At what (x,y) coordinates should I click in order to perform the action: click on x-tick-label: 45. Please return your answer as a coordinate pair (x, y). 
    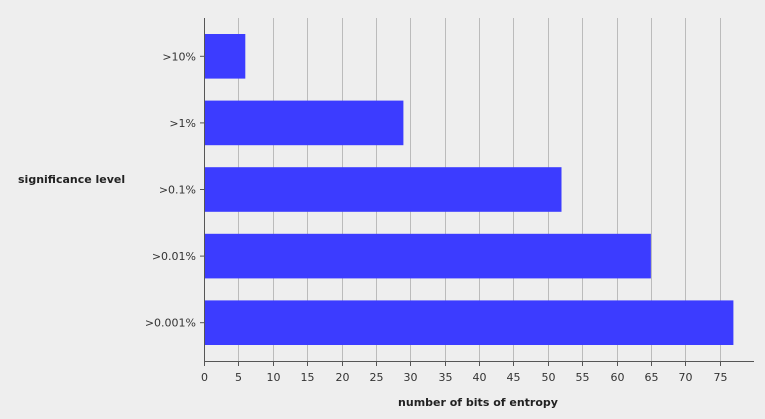
    Looking at the image, I should click on (514, 377).